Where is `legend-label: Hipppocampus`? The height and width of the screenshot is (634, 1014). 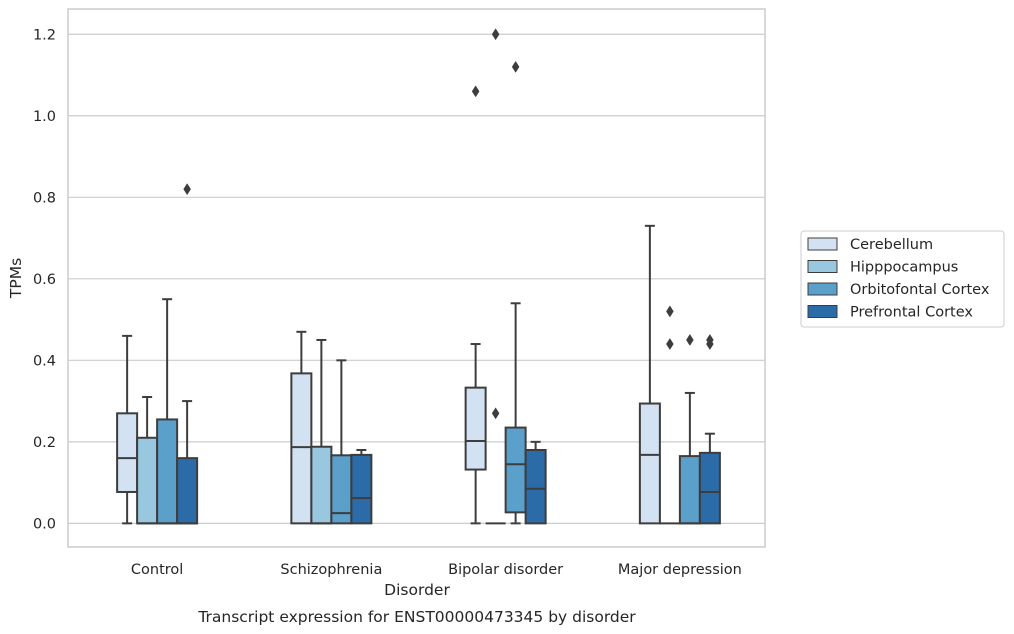 legend-label: Hipppocampus is located at coordinates (904, 268).